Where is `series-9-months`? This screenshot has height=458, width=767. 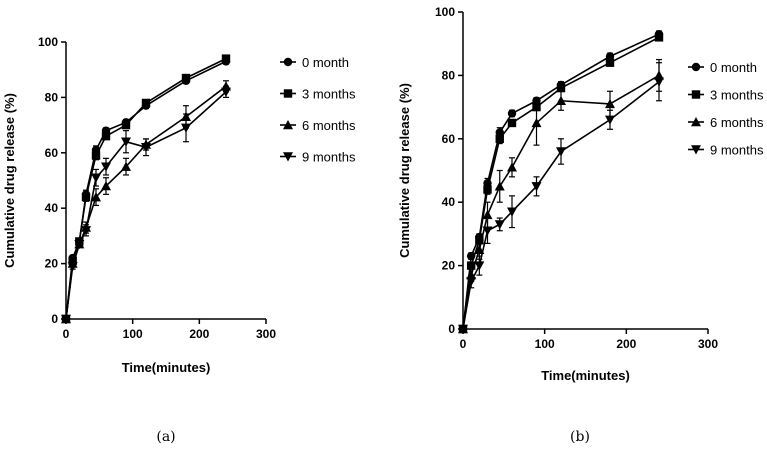
series-9-months is located at coordinates (146, 204).